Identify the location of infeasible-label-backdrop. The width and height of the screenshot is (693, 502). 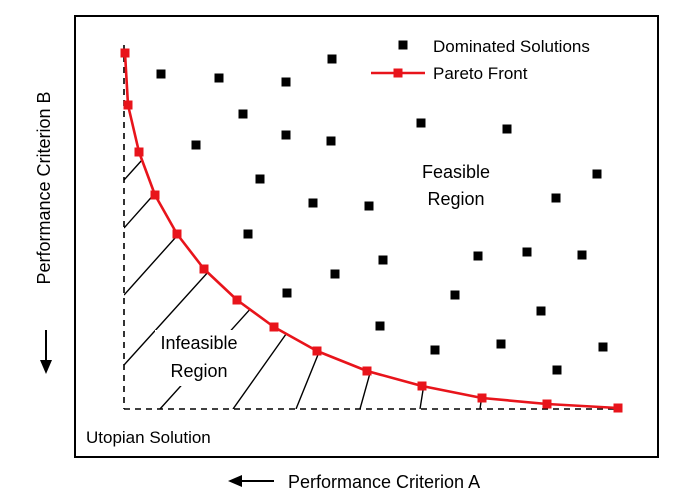
(199, 358).